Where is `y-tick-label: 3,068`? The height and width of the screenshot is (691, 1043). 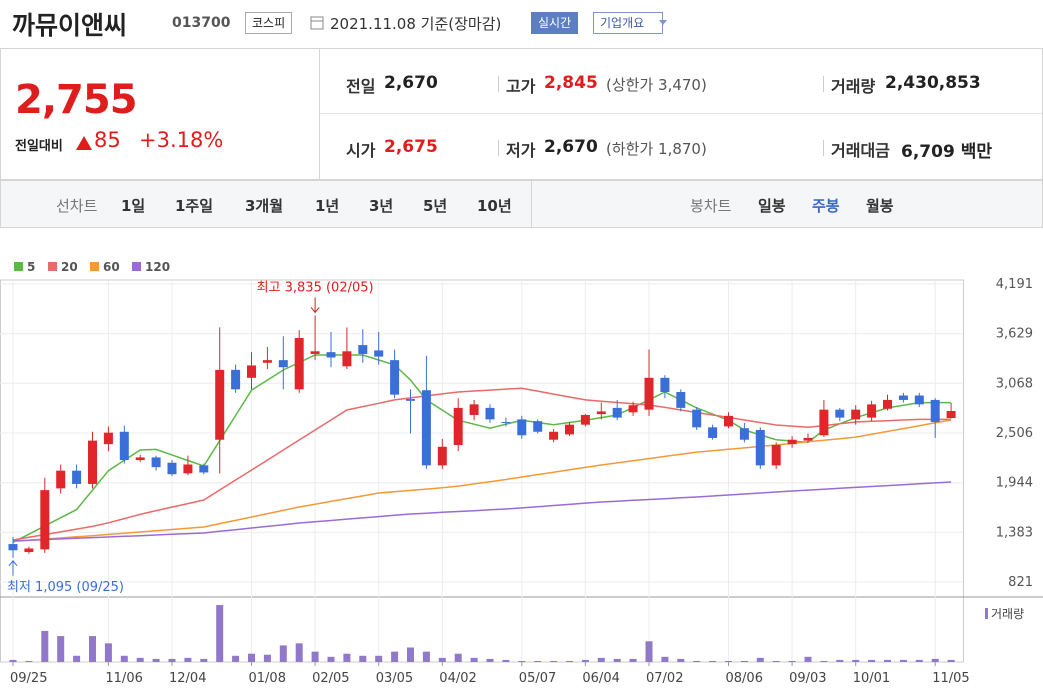 y-tick-label: 3,068 is located at coordinates (1014, 383).